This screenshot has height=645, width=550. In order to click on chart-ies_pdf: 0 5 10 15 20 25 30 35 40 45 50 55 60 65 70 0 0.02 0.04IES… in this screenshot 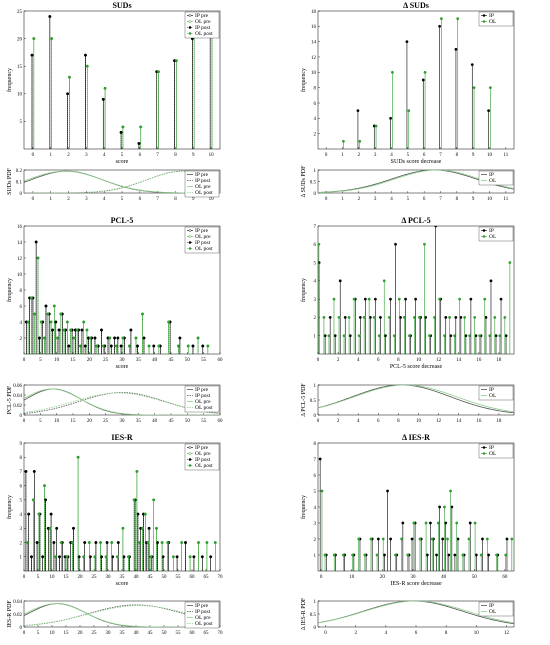, I will do `click(115, 618)`.